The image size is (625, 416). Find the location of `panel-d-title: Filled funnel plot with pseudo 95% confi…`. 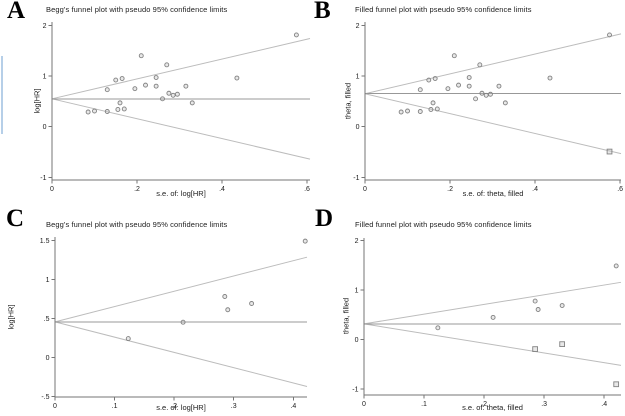

panel-d-title: Filled funnel plot with pseudo 95% confi… is located at coordinates (443, 224).